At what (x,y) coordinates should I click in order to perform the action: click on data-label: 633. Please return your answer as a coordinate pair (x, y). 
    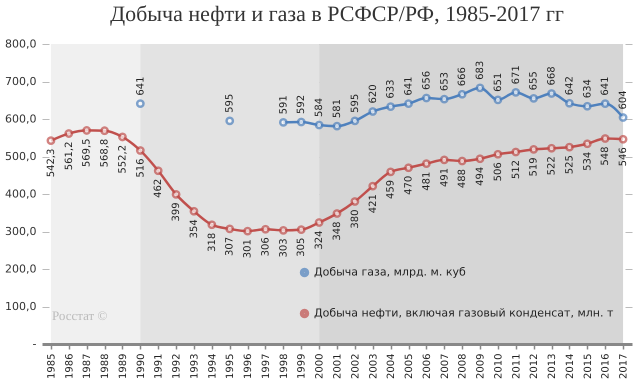
    Looking at the image, I should click on (391, 89).